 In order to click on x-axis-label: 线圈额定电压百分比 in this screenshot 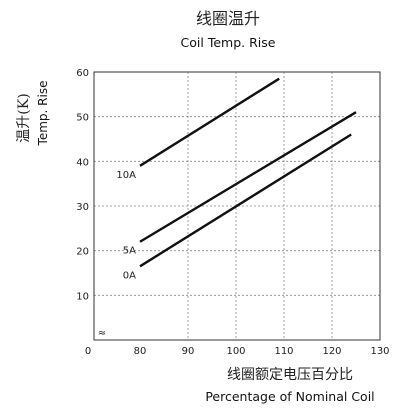, I will do `click(290, 375)`.